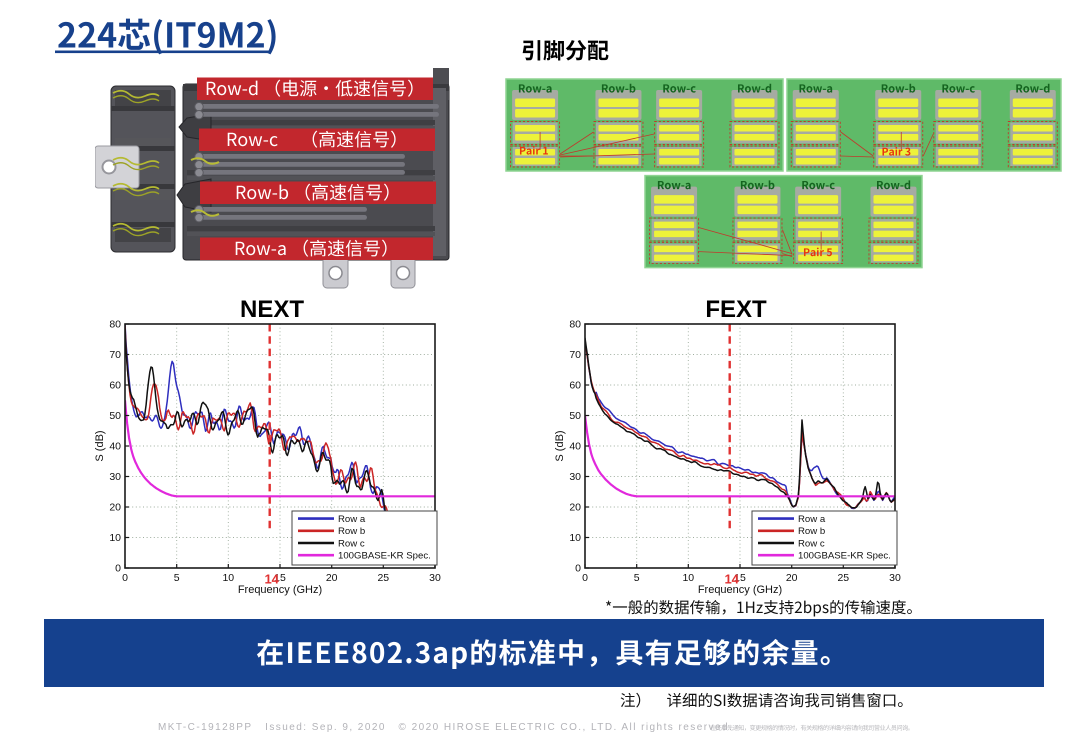 The image size is (1080, 741). What do you see at coordinates (736, 309) in the screenshot?
I see `svg-text: FEXT` at bounding box center [736, 309].